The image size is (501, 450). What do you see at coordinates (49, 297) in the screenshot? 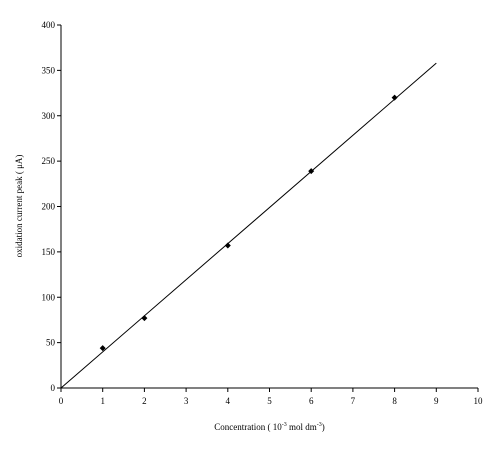
I see `y-tick-label: 100` at bounding box center [49, 297].